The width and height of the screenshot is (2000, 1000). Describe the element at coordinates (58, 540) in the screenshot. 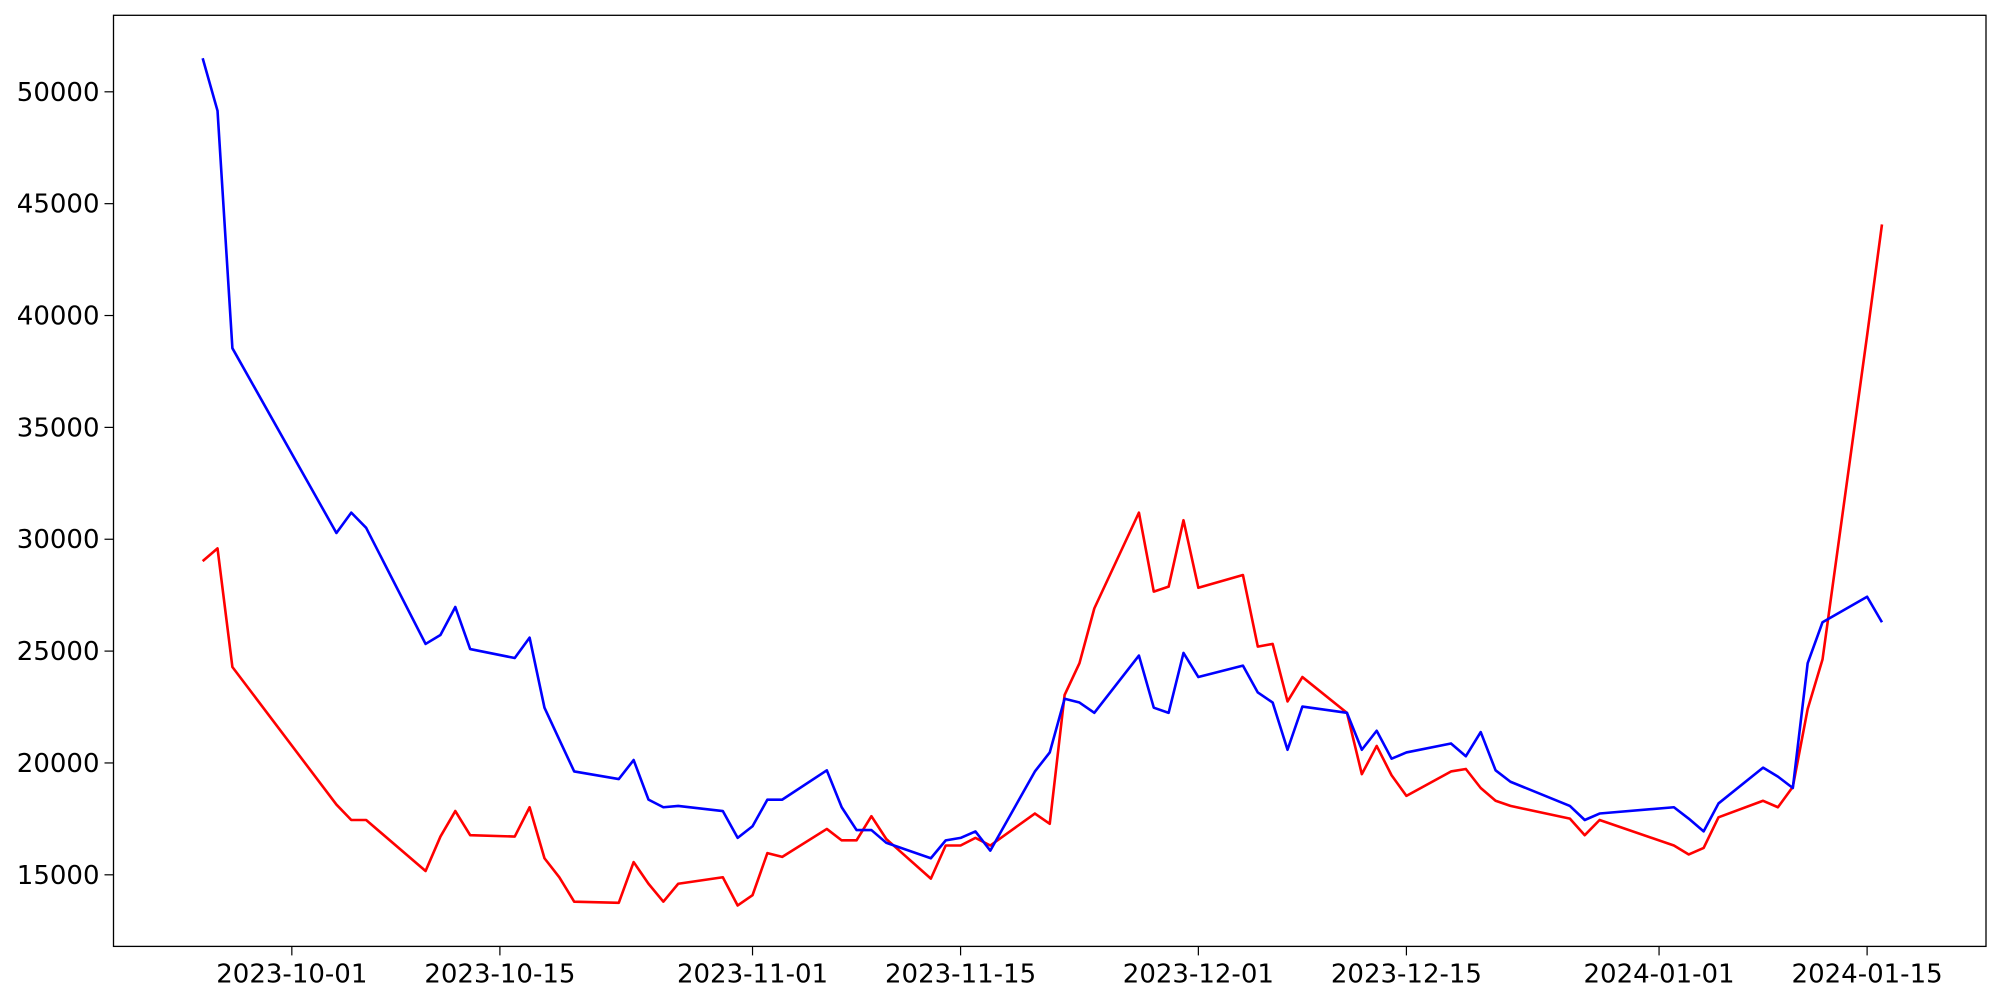

I see `y-tick-label: 30000` at that location.